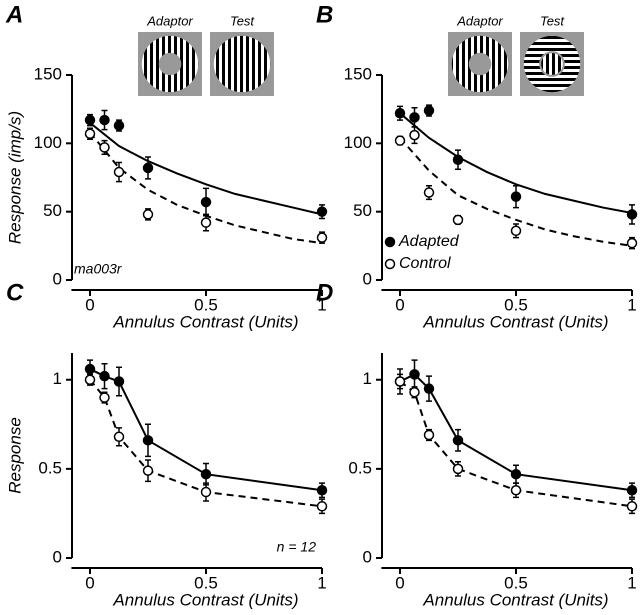 This screenshot has width=640, height=615. Describe the element at coordinates (552, 64) in the screenshot. I see `stimulus-center` at that location.